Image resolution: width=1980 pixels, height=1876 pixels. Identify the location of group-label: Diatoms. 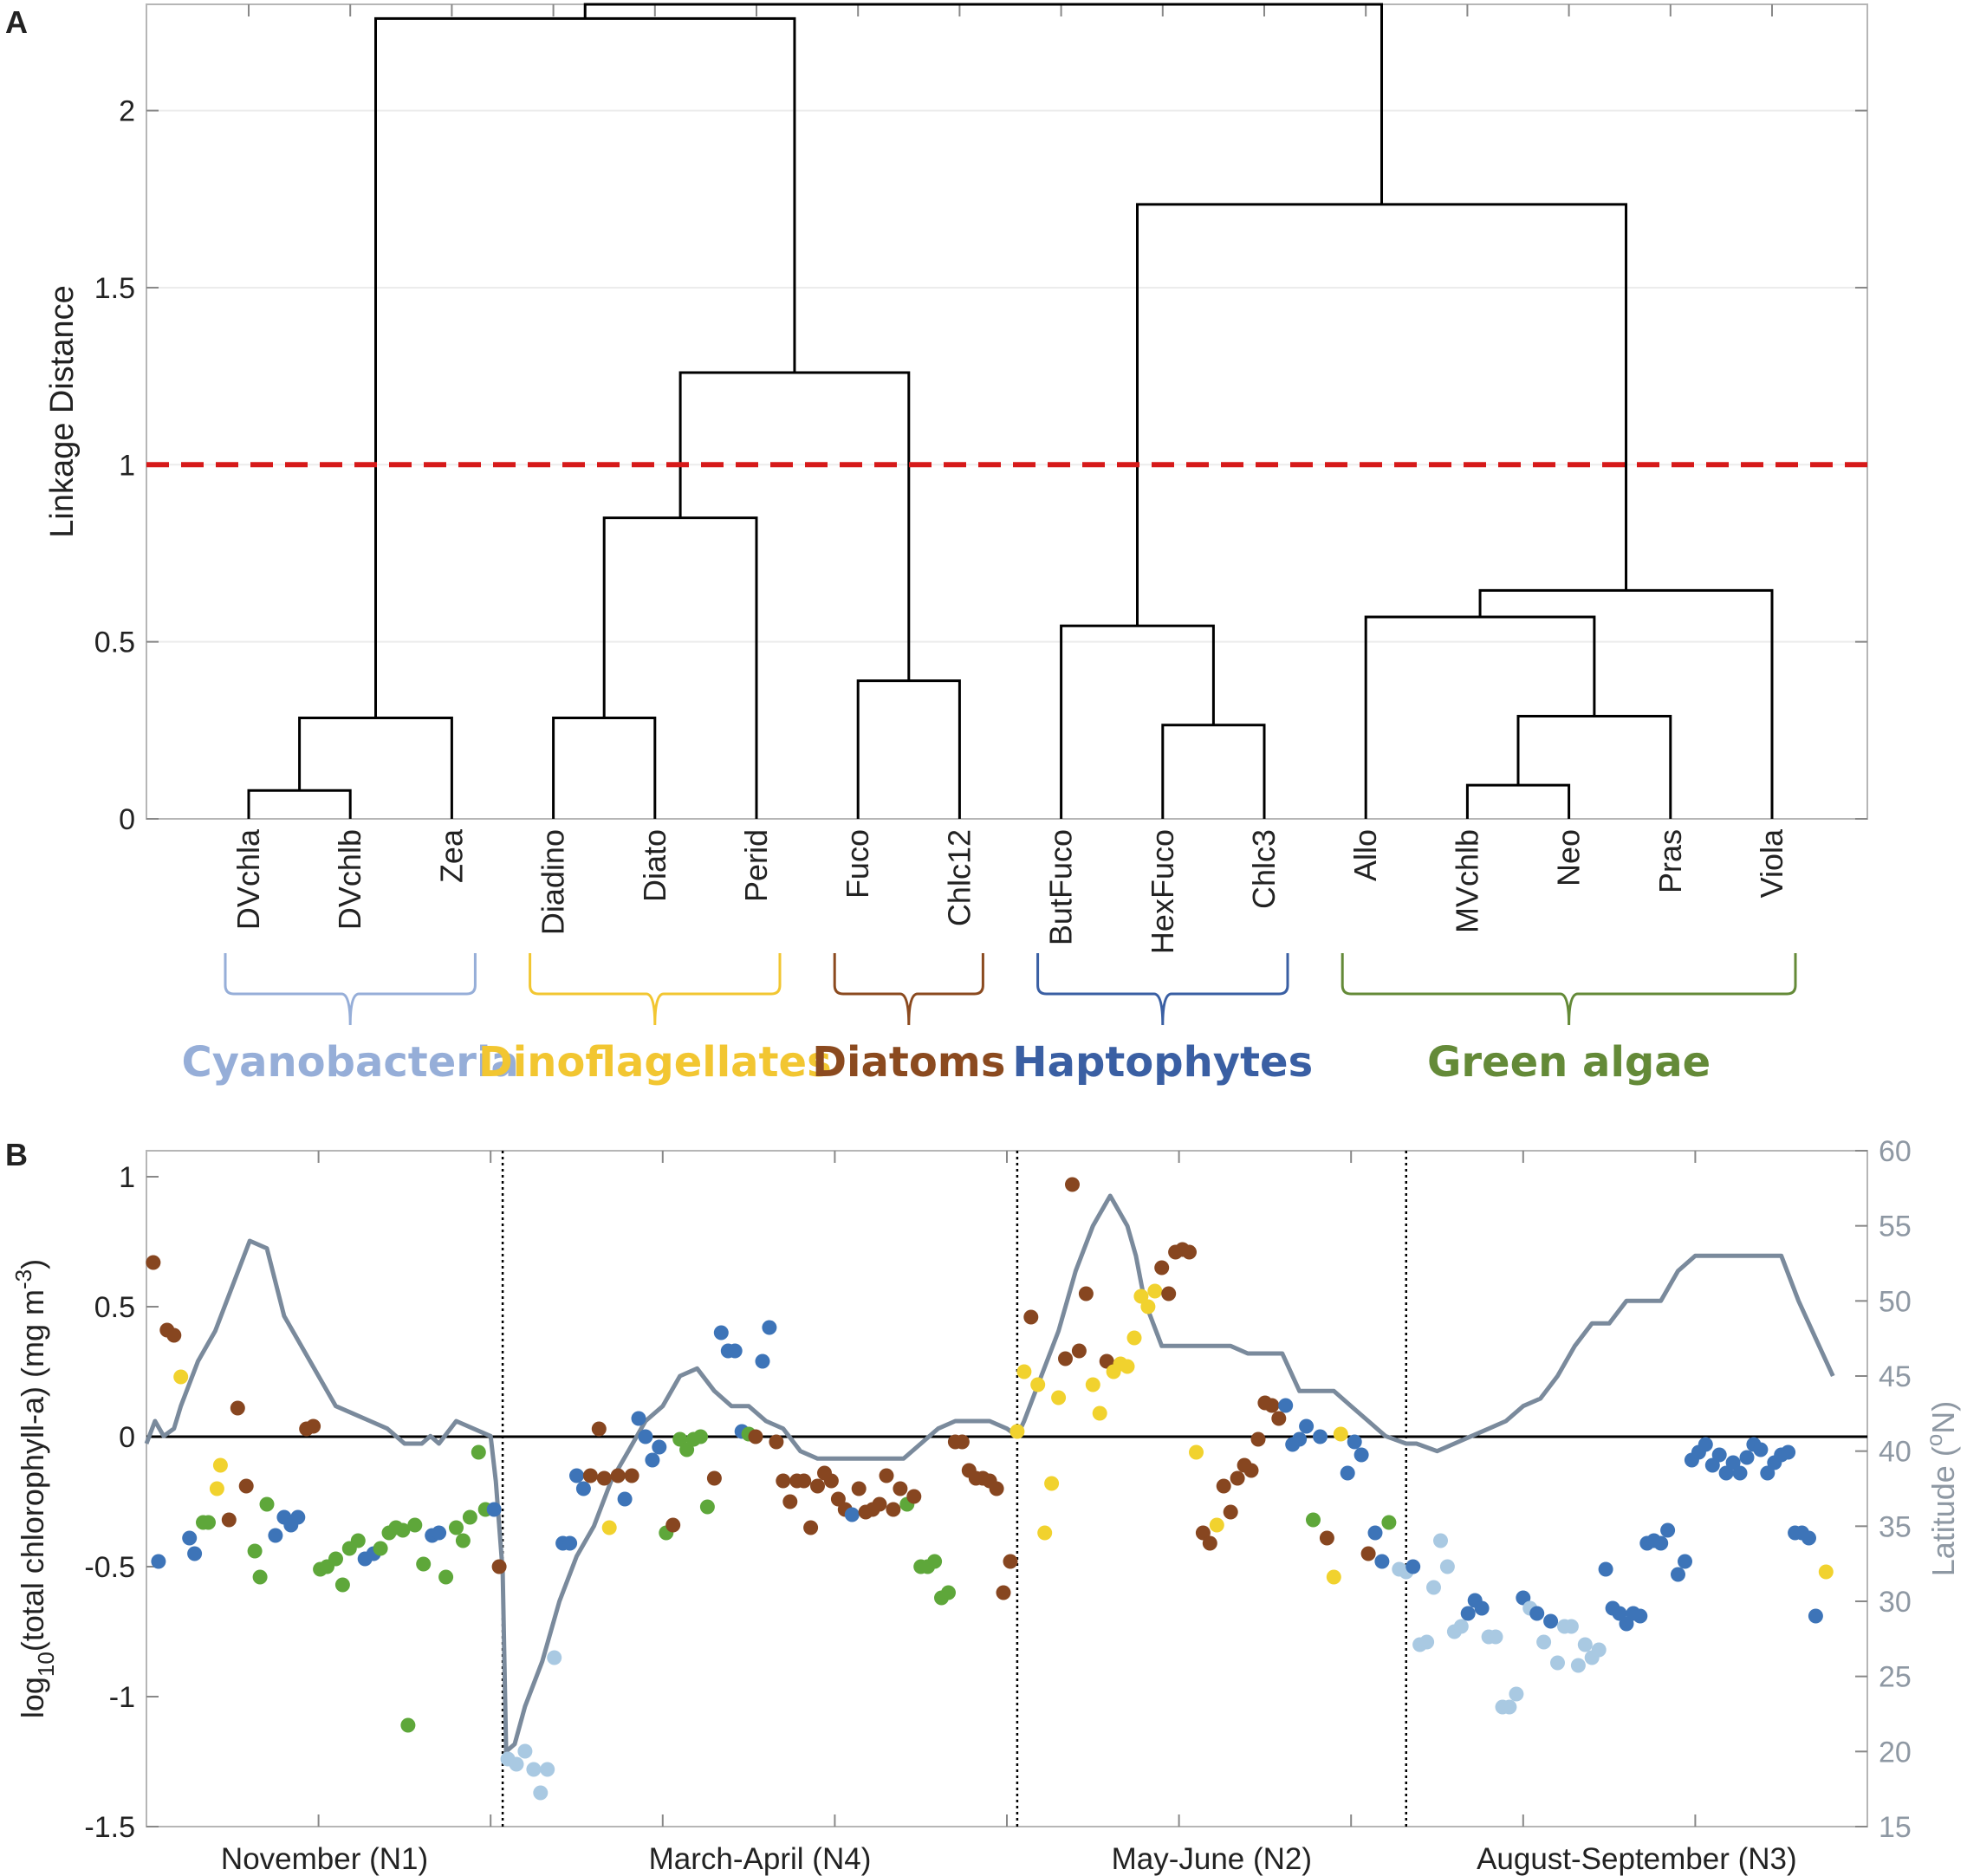
(908, 1062).